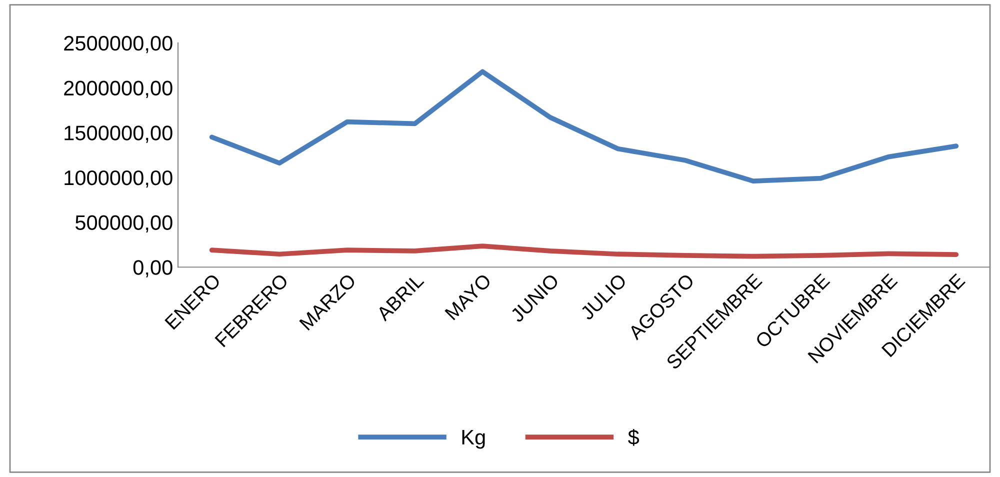 This screenshot has height=477, width=1000. I want to click on y-tick-label: 500000,00, so click(124, 223).